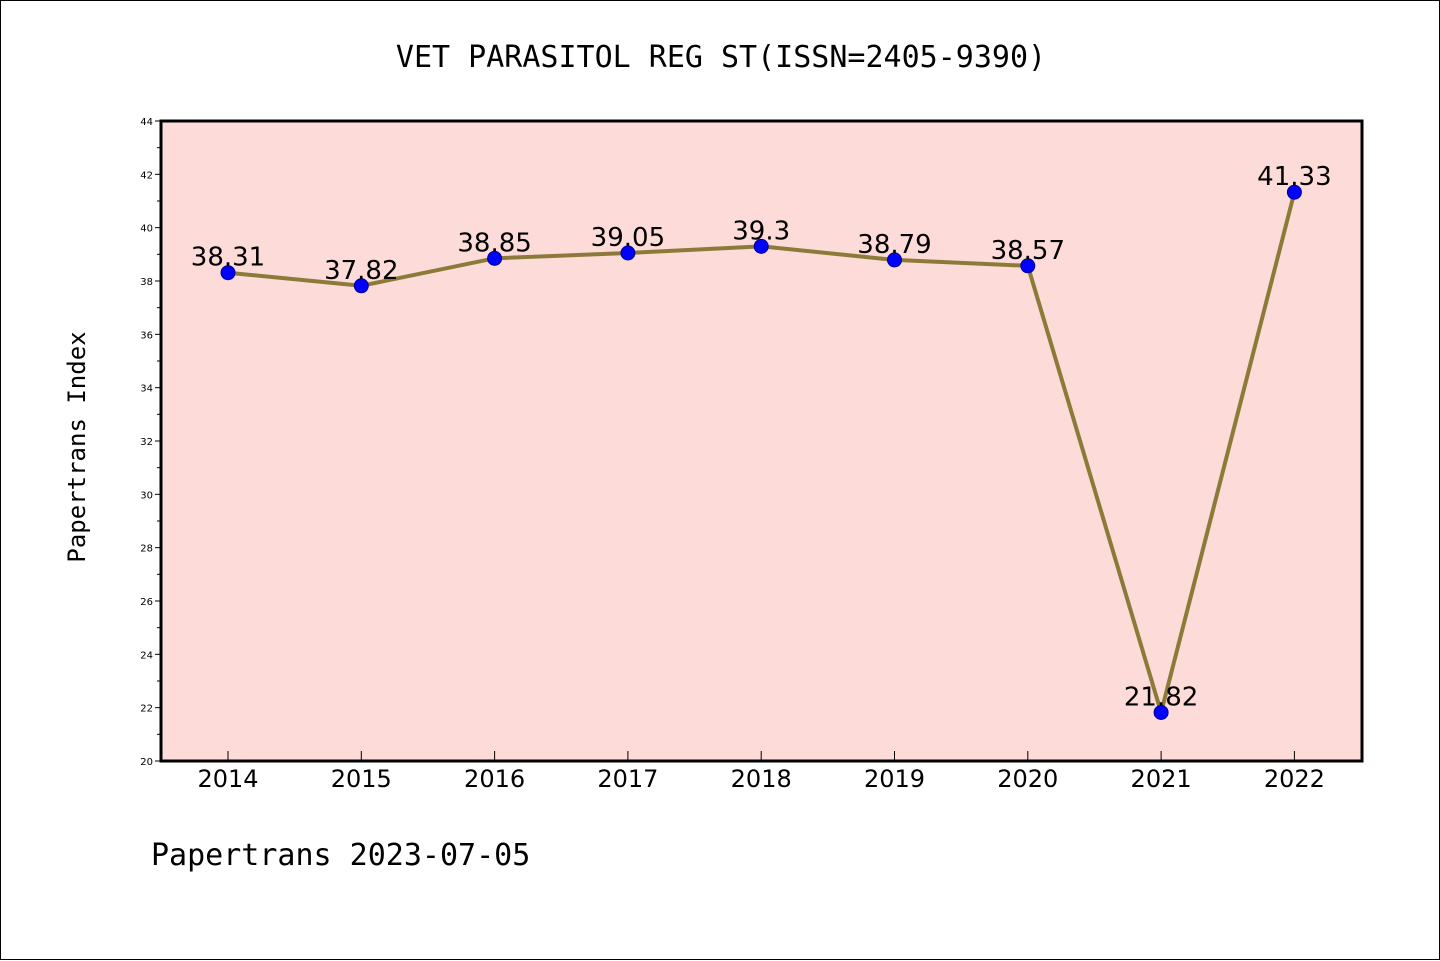 The width and height of the screenshot is (1440, 961). I want to click on y-tick-label: 36, so click(146, 335).